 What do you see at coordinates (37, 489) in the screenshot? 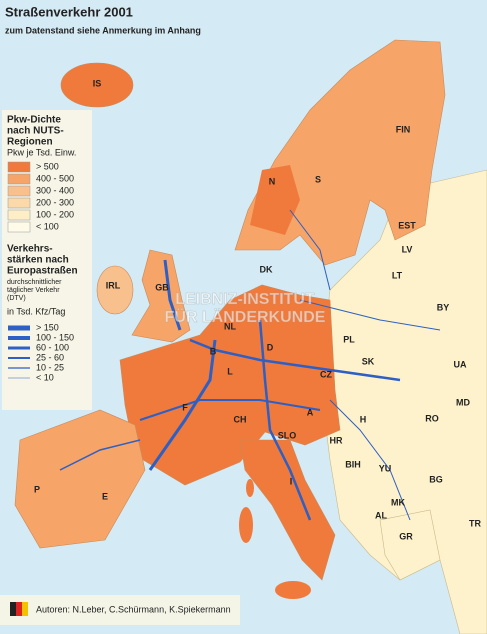
I see `country-label: P` at bounding box center [37, 489].